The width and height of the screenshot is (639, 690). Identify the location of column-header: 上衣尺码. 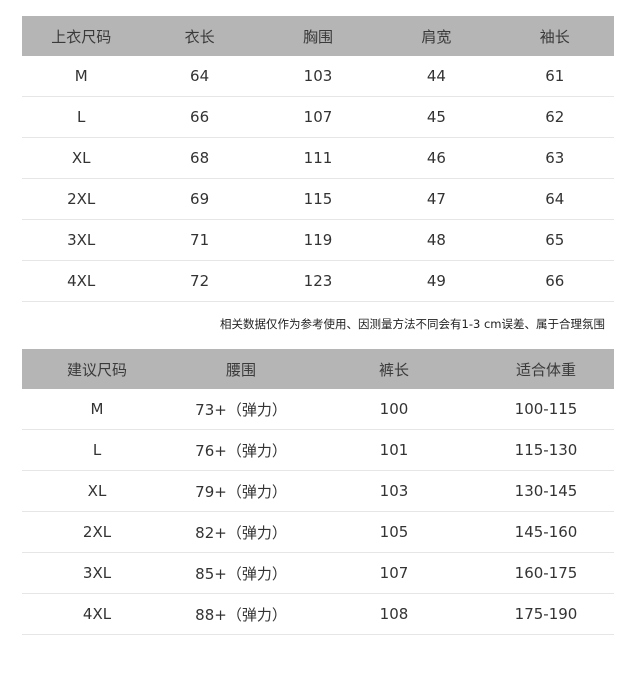
(81, 36).